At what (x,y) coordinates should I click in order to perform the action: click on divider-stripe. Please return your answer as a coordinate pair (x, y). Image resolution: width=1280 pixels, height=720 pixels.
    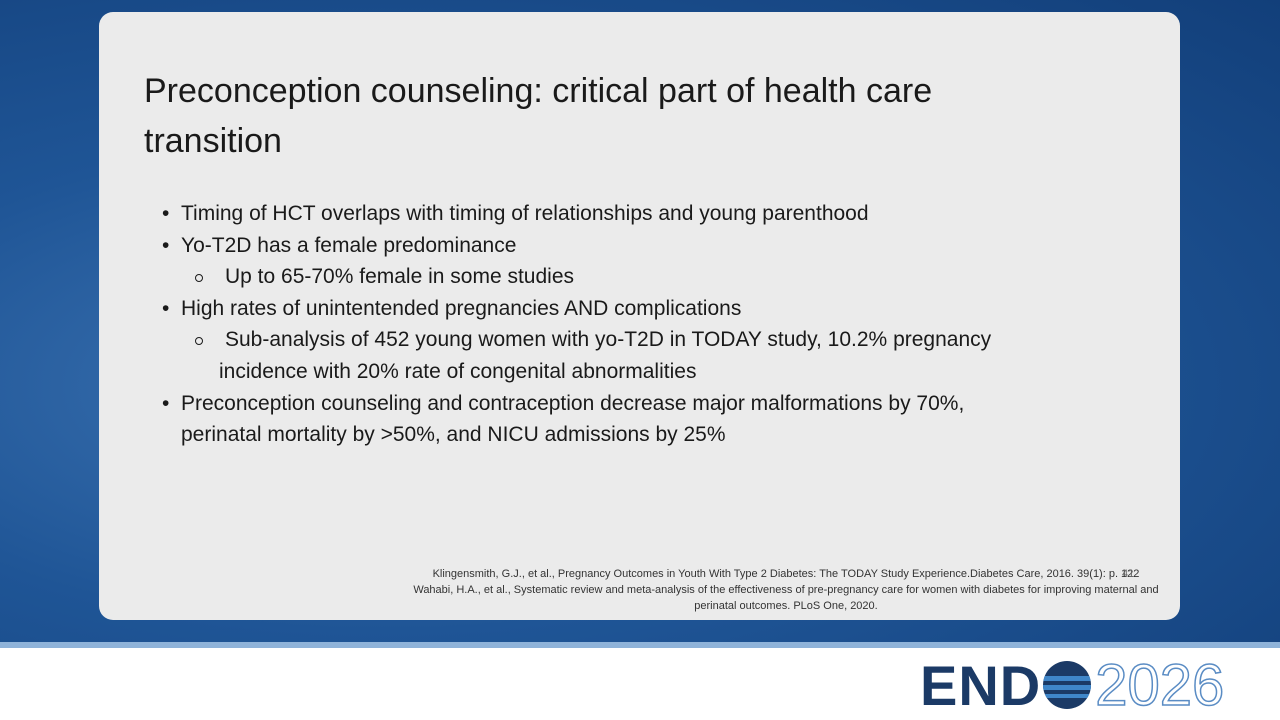
    Looking at the image, I should click on (640, 645).